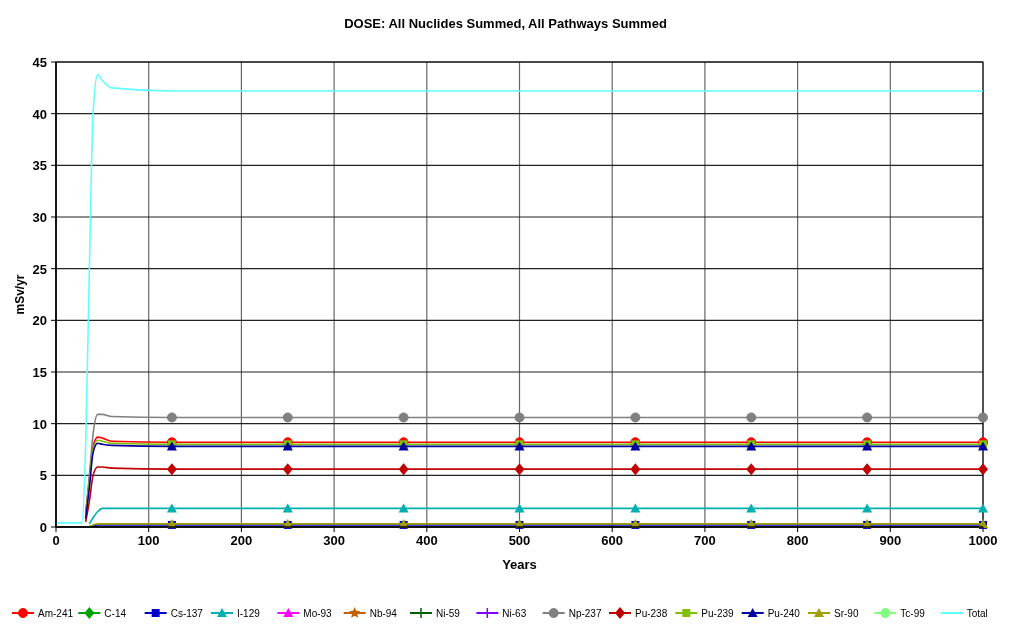 The image size is (1011, 635). Describe the element at coordinates (39, 166) in the screenshot. I see `y-tick-label: 35` at that location.